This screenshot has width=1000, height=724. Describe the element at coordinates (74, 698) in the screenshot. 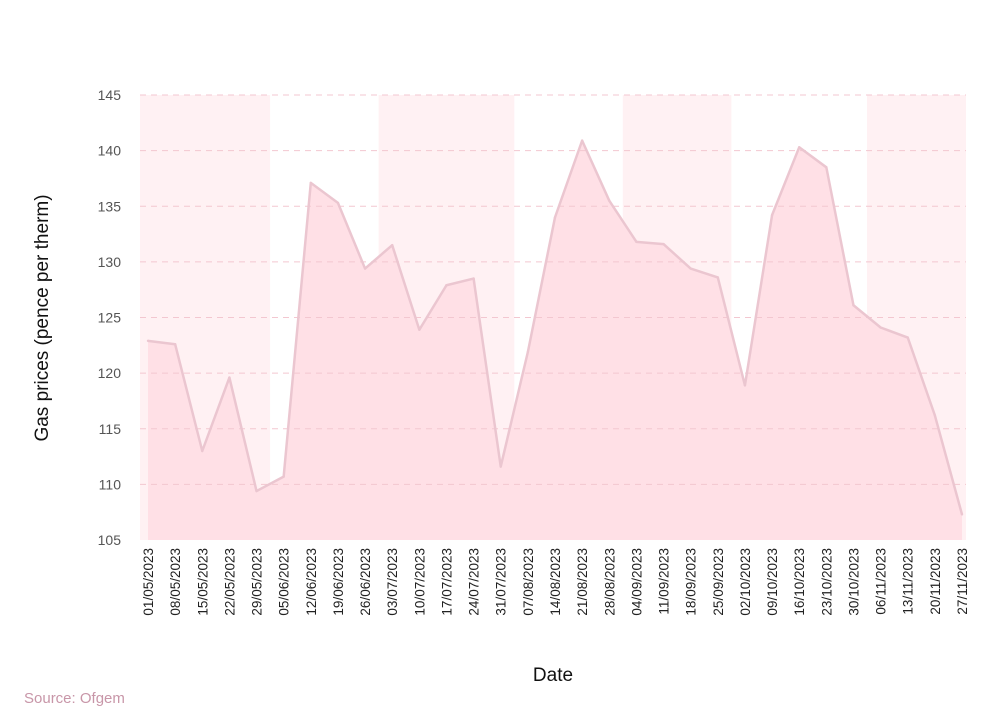

I see `source-note: Source: Ofgem` at that location.